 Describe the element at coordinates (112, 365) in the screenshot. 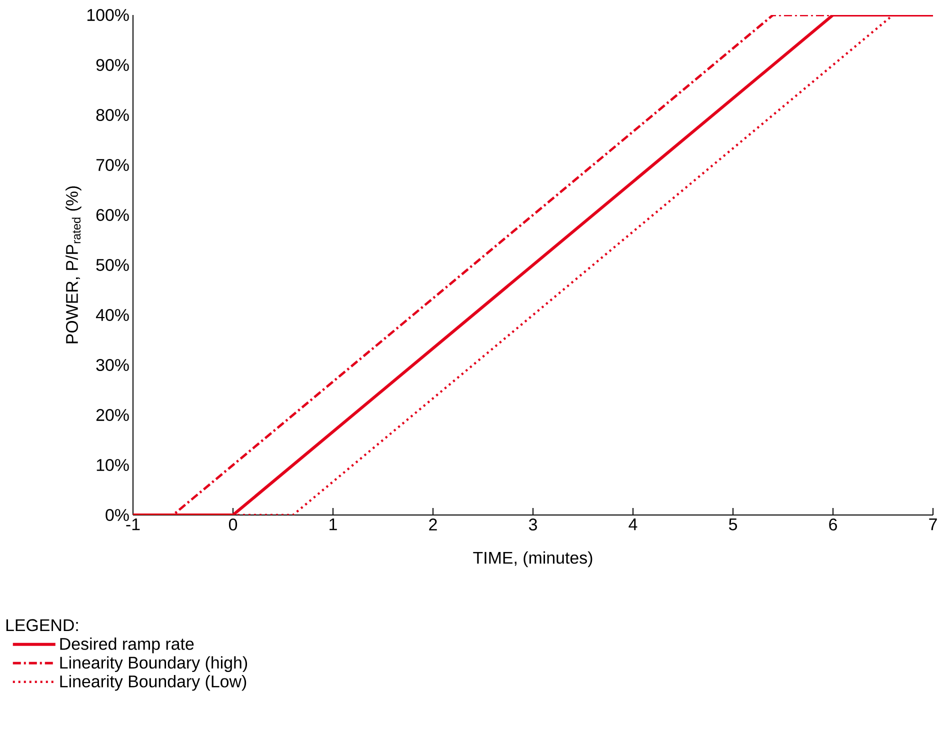

I see `y-tick-label: 30%` at that location.